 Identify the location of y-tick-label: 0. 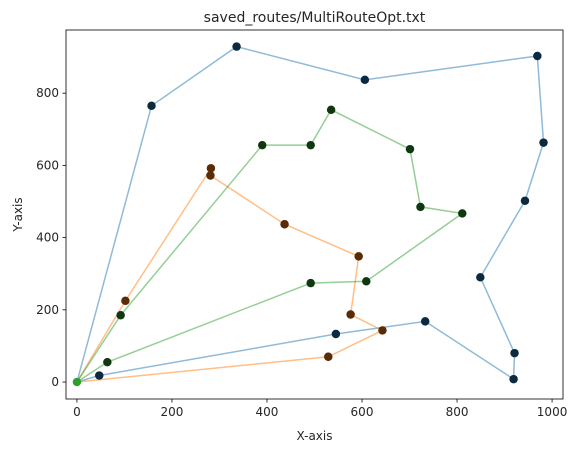
(55, 382).